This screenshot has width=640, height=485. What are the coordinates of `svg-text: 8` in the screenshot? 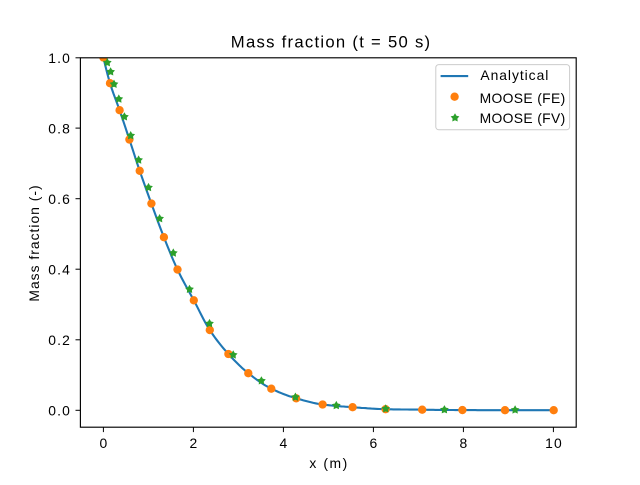 It's located at (464, 443).